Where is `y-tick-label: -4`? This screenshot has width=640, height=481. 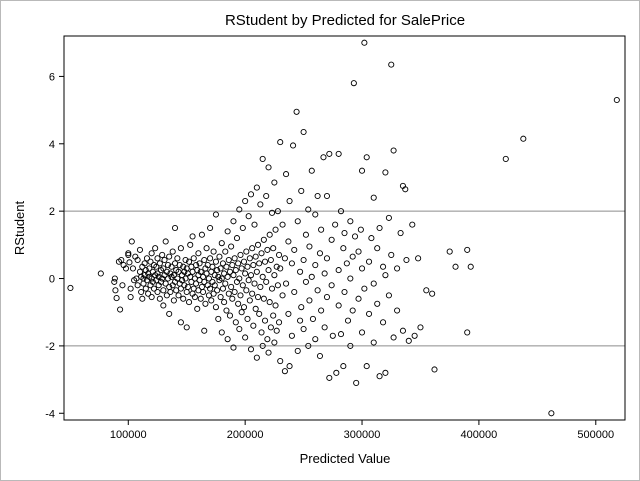 y-tick-label: -4 is located at coordinates (50, 414).